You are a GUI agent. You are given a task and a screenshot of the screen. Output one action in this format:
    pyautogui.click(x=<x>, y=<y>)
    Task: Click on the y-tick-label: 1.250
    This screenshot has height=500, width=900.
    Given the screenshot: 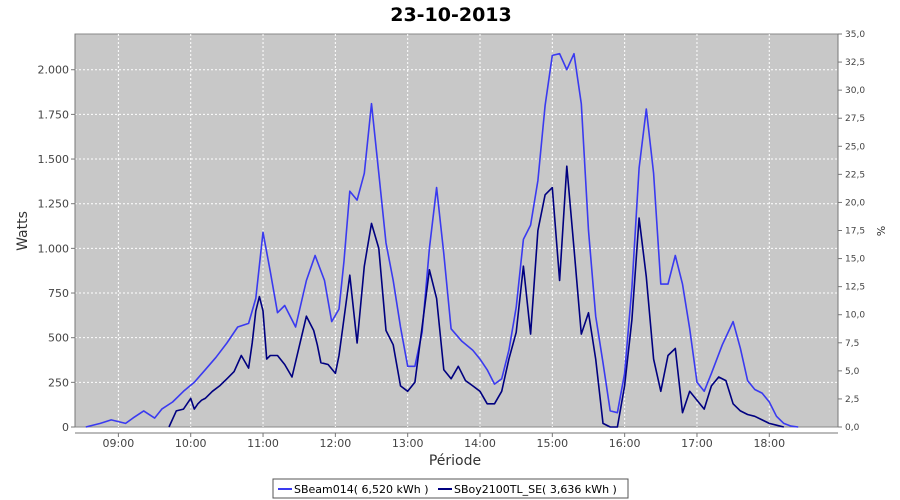 What is the action you would take?
    pyautogui.click(x=54, y=204)
    